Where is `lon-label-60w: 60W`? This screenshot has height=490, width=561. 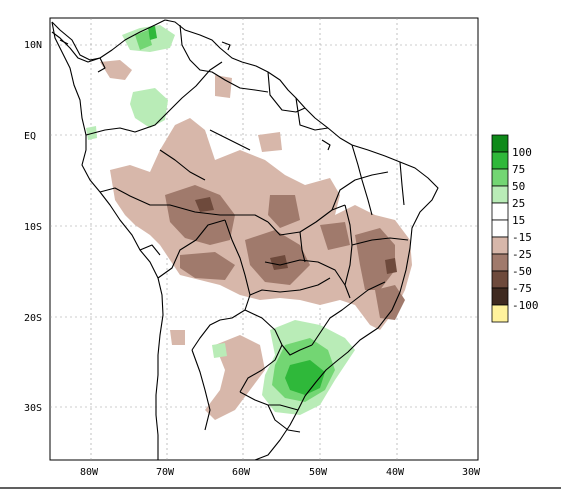 lon-label-60w: 60W is located at coordinates (241, 472).